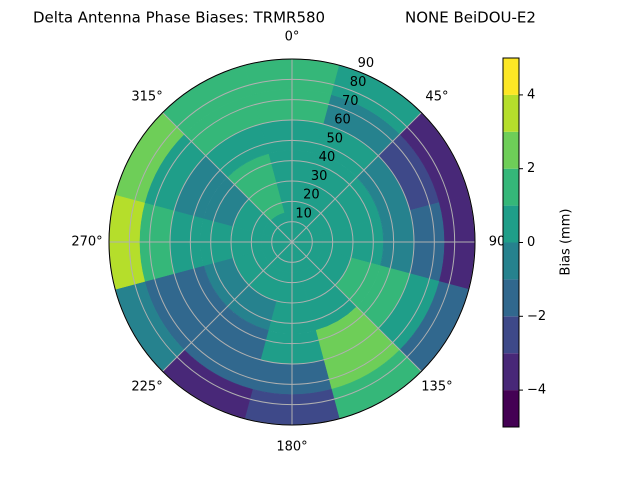 The height and width of the screenshot is (480, 640). Describe the element at coordinates (311, 195) in the screenshot. I see `r-tick-label: 20` at that location.